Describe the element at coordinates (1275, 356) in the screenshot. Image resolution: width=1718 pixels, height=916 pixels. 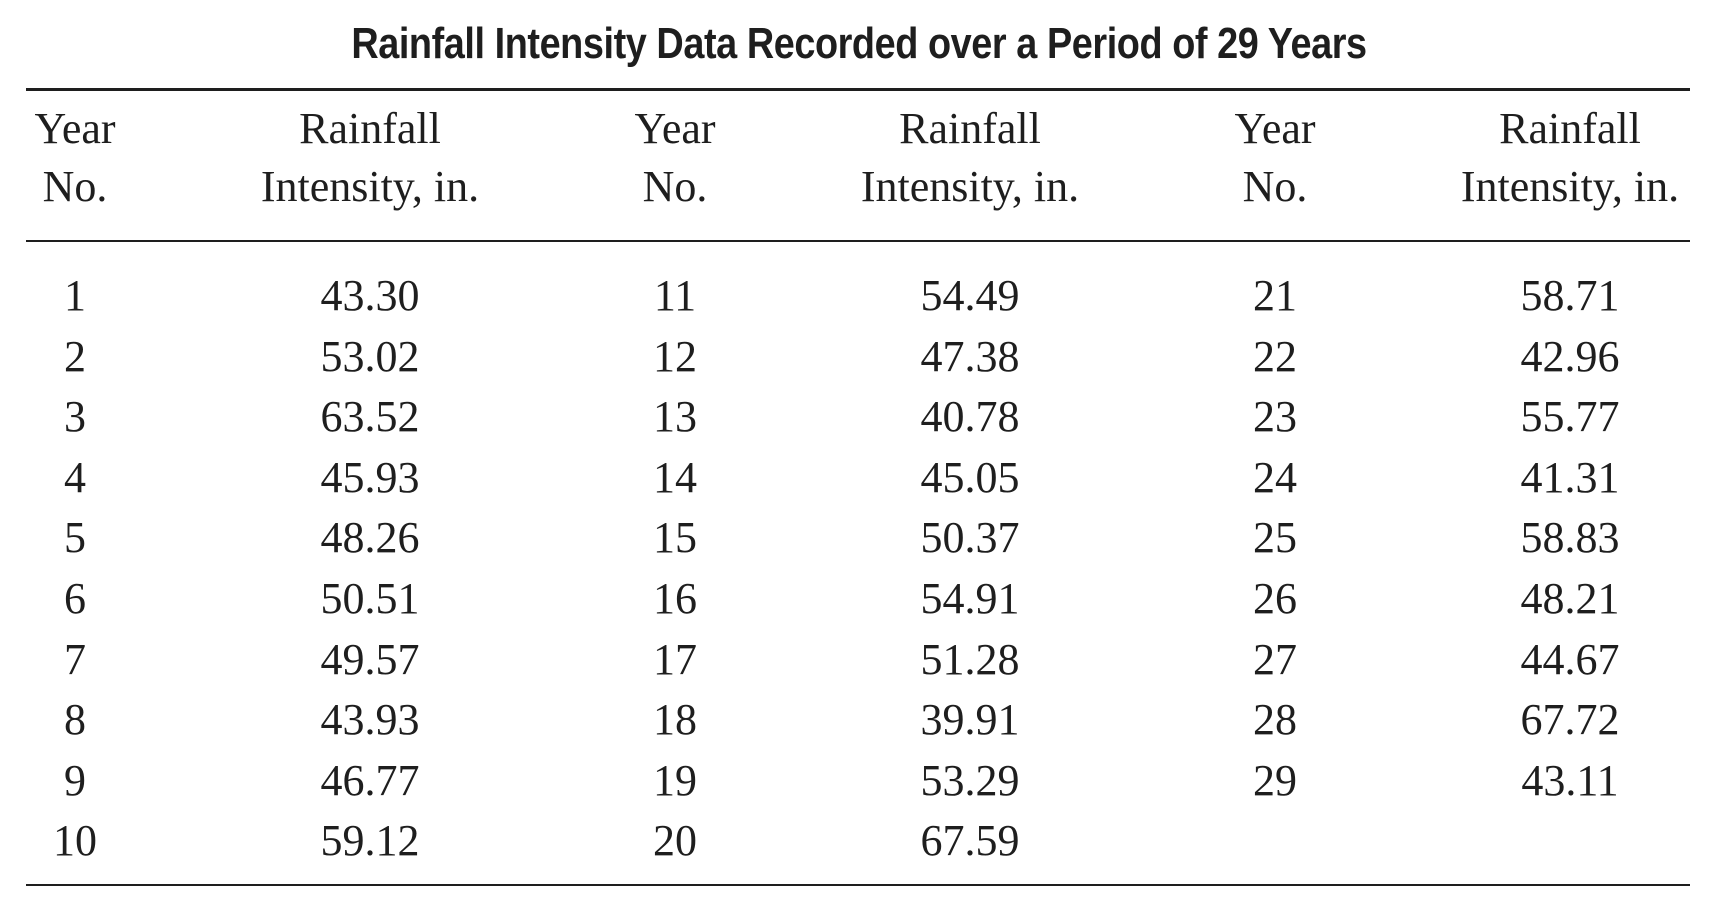
I see `table-cell: 22` at that location.